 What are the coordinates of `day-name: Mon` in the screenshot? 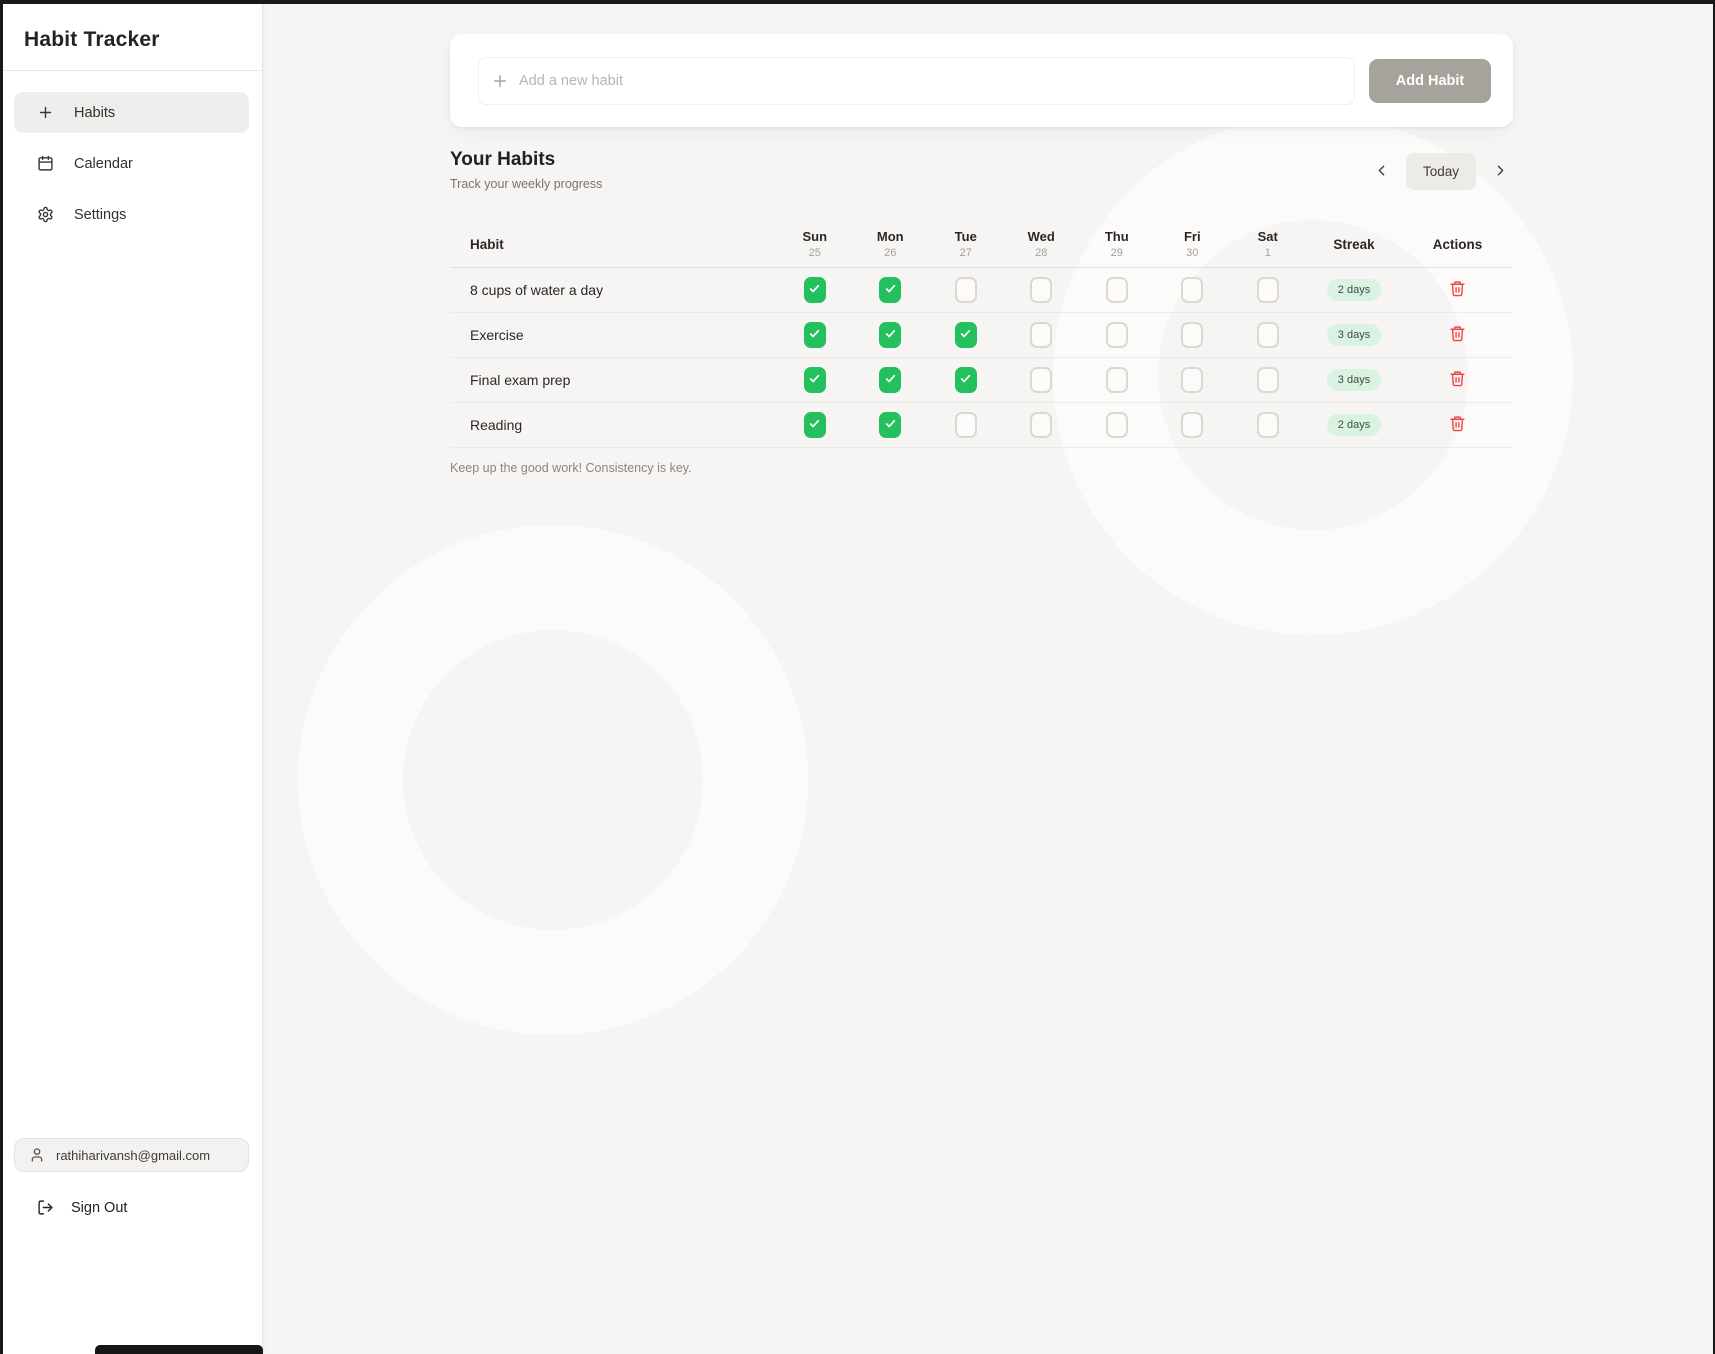 It's located at (890, 236).